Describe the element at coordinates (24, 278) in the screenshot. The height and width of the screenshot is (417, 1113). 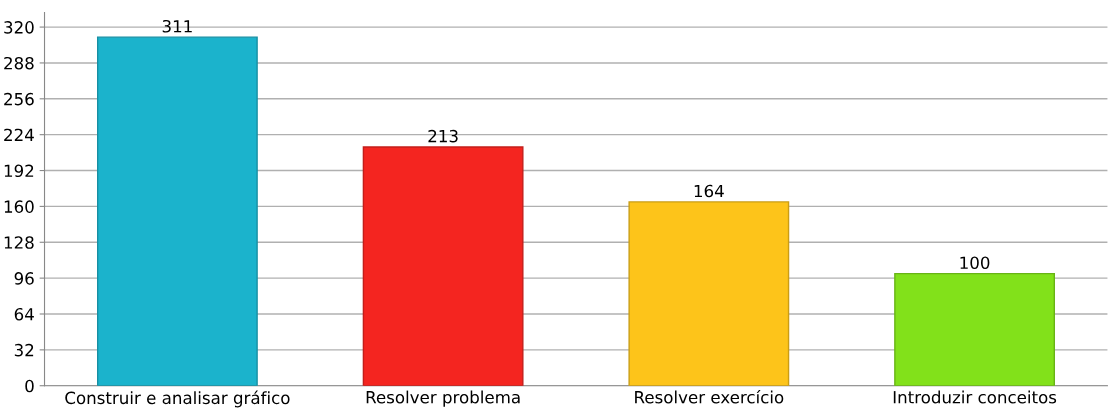
I see `y-tick-label: 96` at that location.